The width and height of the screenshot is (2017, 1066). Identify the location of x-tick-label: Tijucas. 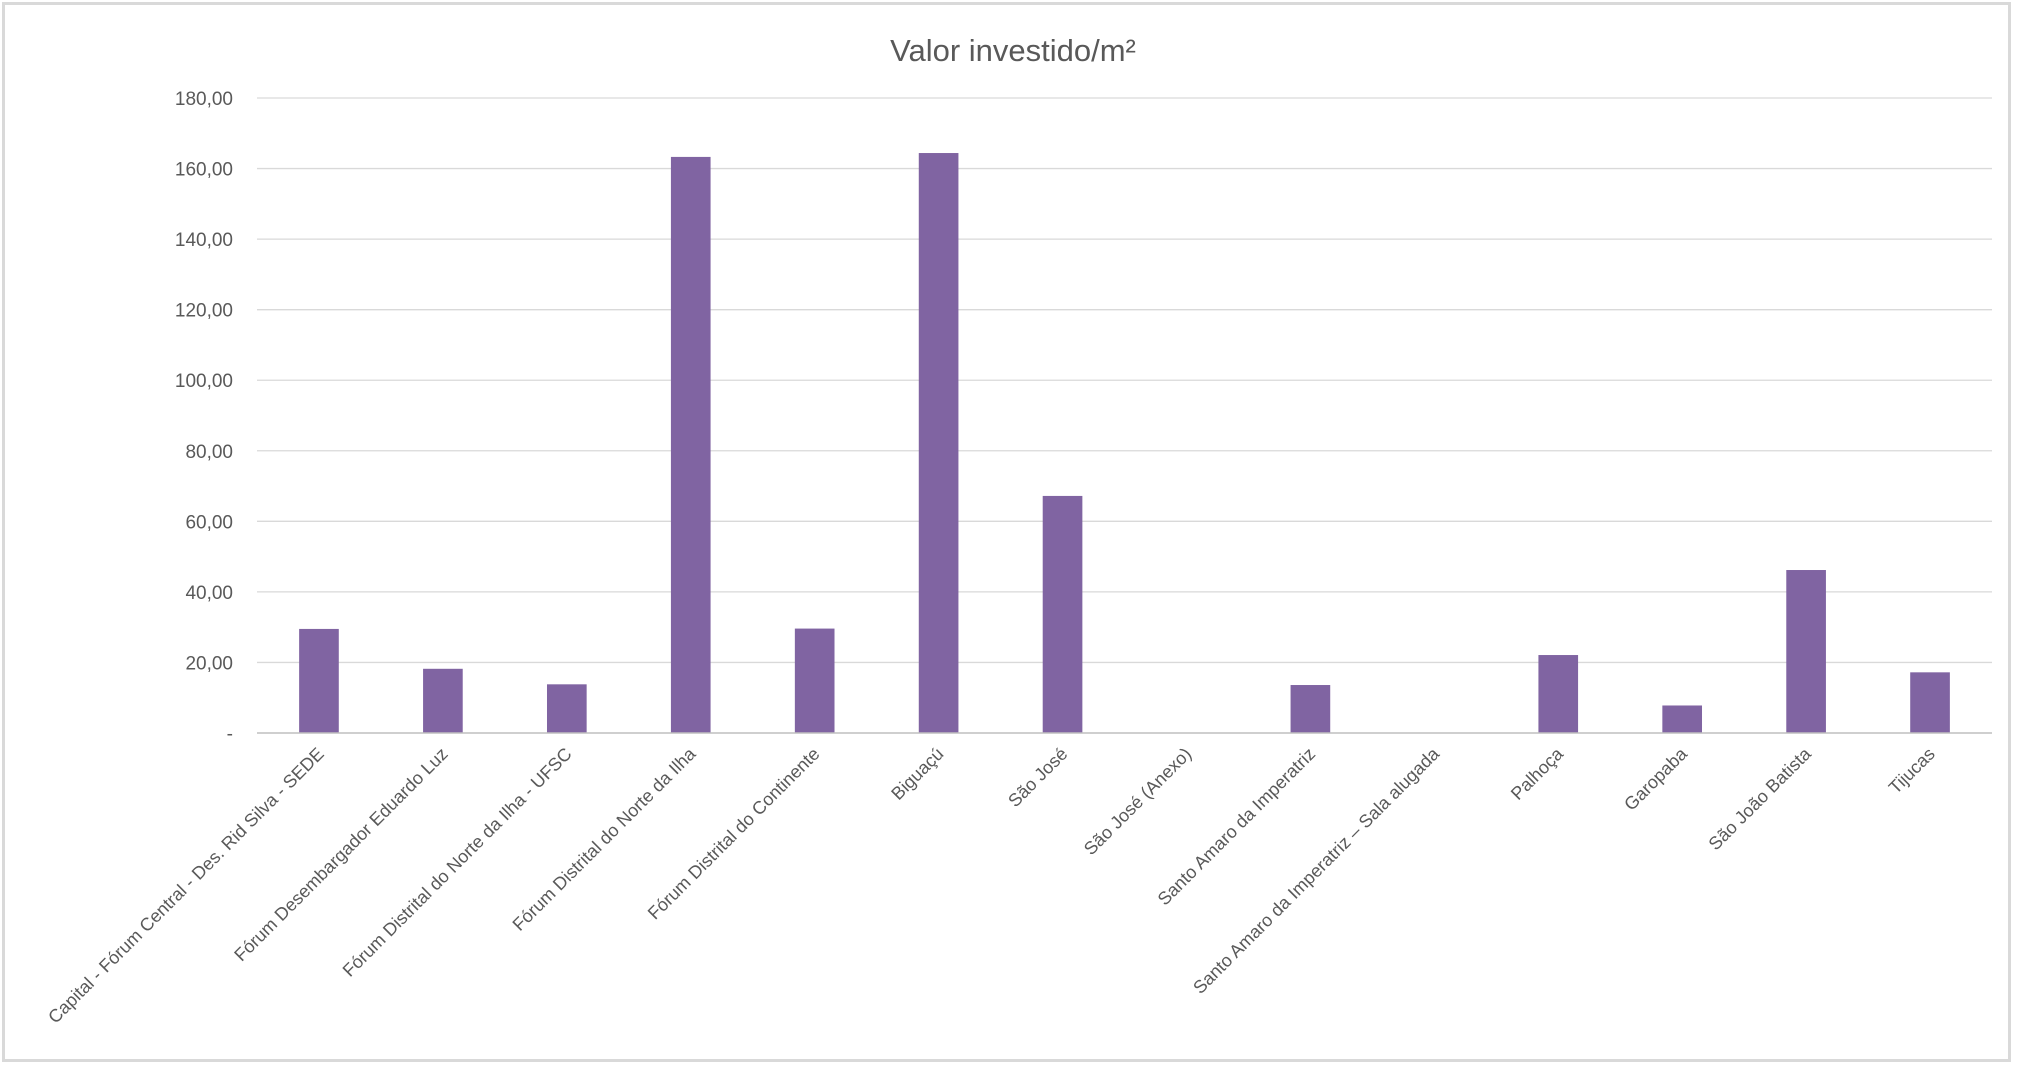
(1912, 771).